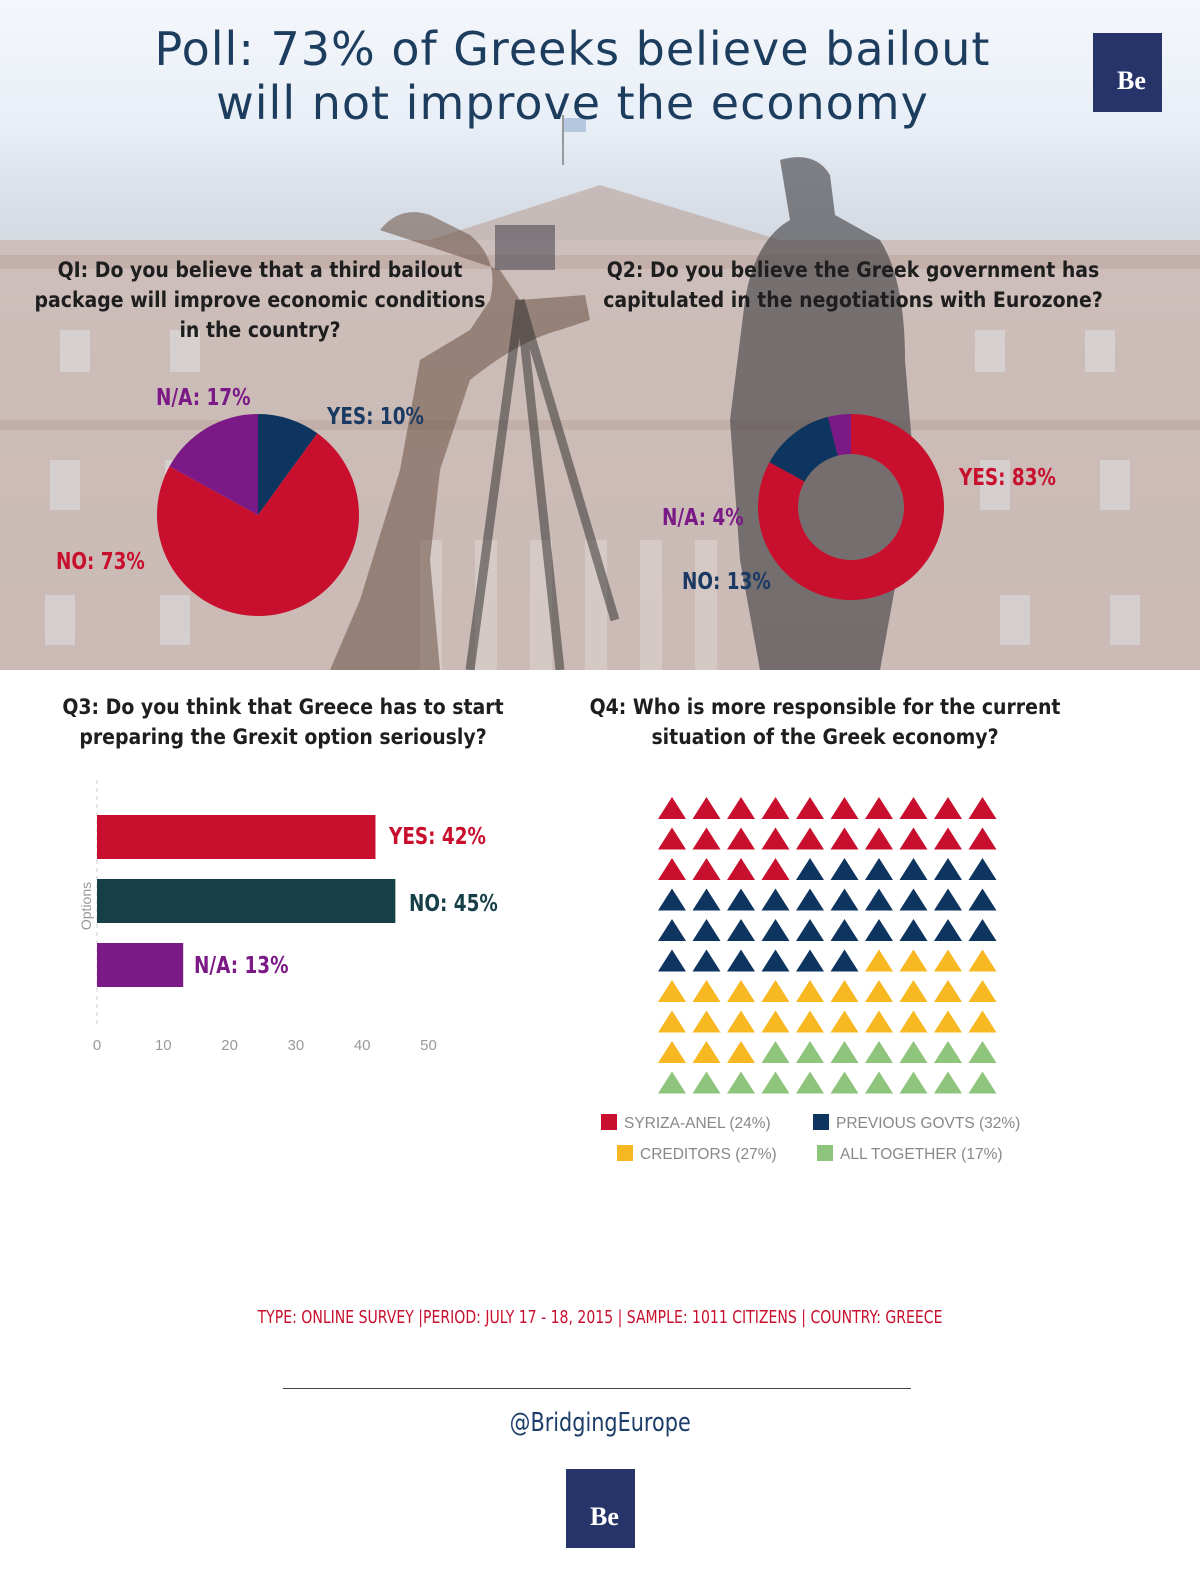 This screenshot has width=1200, height=1571. I want to click on q3-x-tick-label: 30, so click(296, 1045).